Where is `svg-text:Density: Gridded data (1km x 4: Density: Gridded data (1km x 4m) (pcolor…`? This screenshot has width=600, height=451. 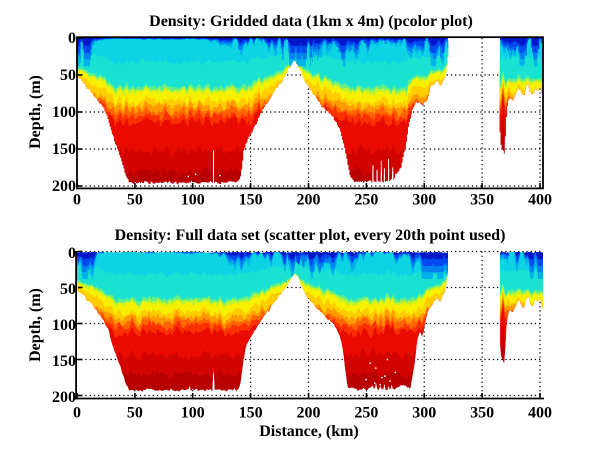
svg-text:Density: Gridded data (1km x 4: Density: Gridded data (1km x 4m) (pcolor… is located at coordinates (311, 21).